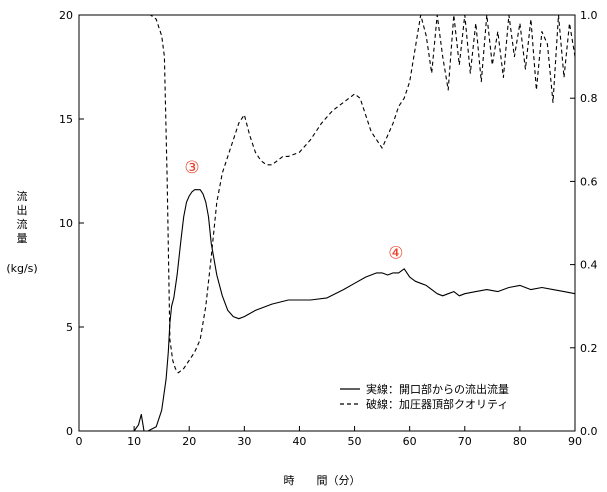  Describe the element at coordinates (395, 253) in the screenshot. I see `annotation-marker-2: ④` at that location.